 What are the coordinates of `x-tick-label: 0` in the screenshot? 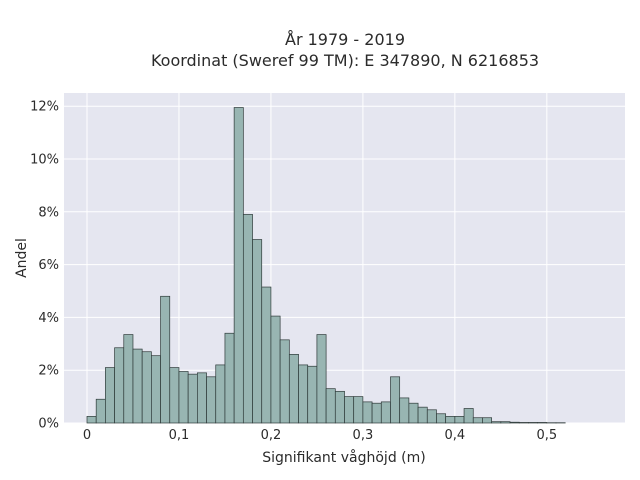 It's located at (87, 435).